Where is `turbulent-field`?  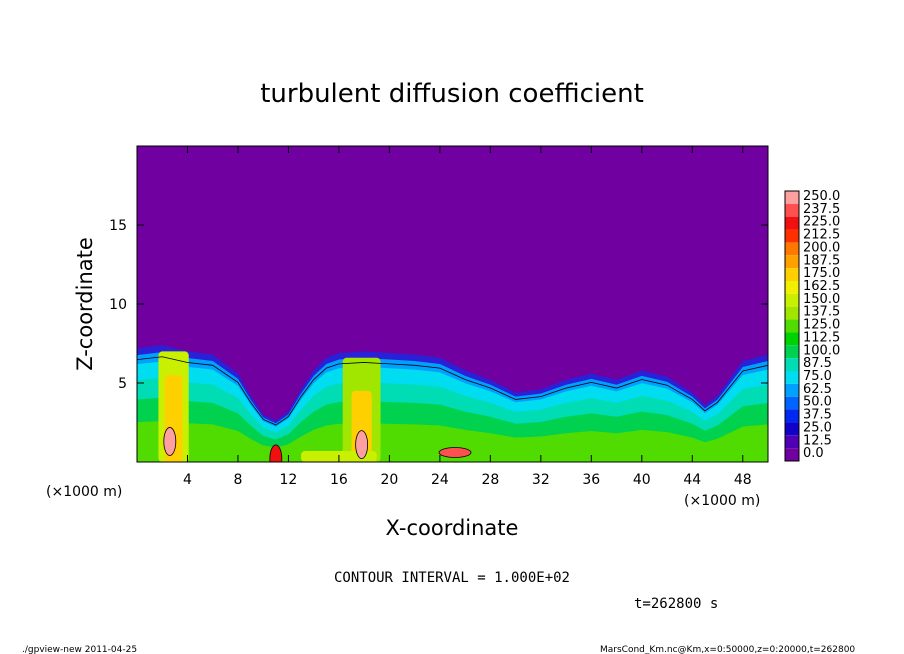
turbulent-field is located at coordinates (452, 403).